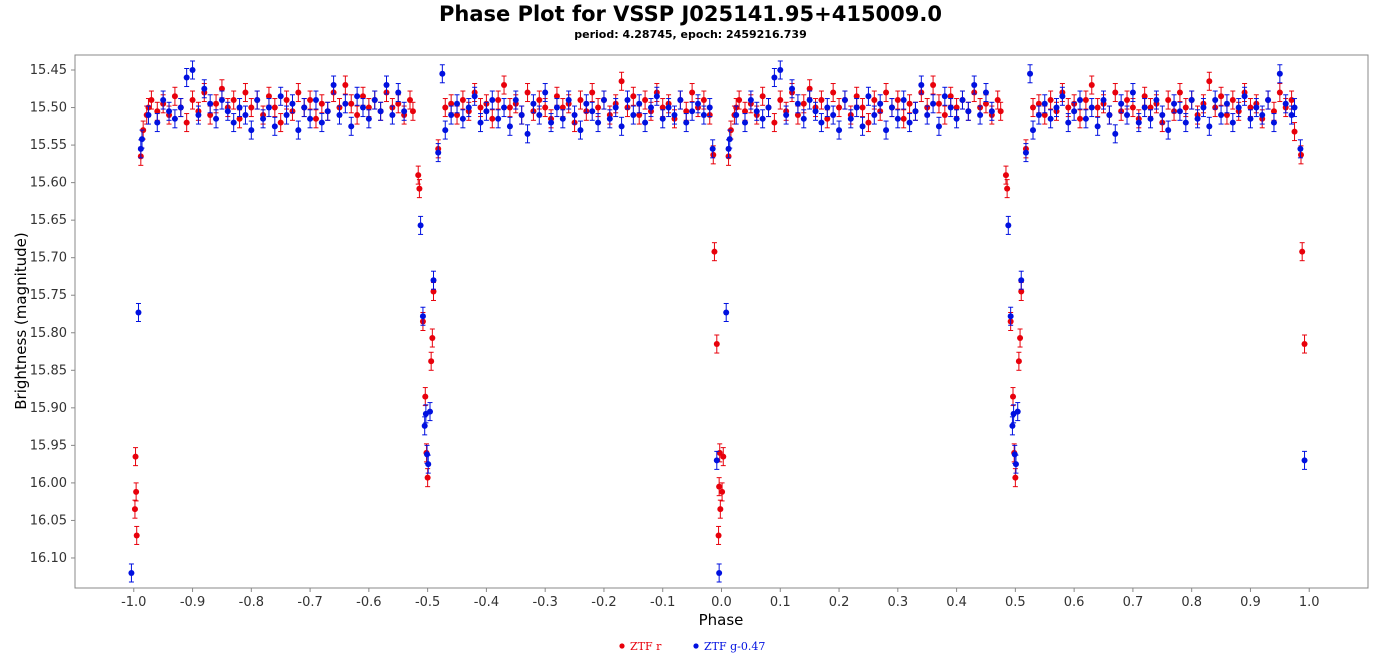 The height and width of the screenshot is (658, 1381). Describe the element at coordinates (603, 602) in the screenshot. I see `x-tick-label: -0.2` at that location.